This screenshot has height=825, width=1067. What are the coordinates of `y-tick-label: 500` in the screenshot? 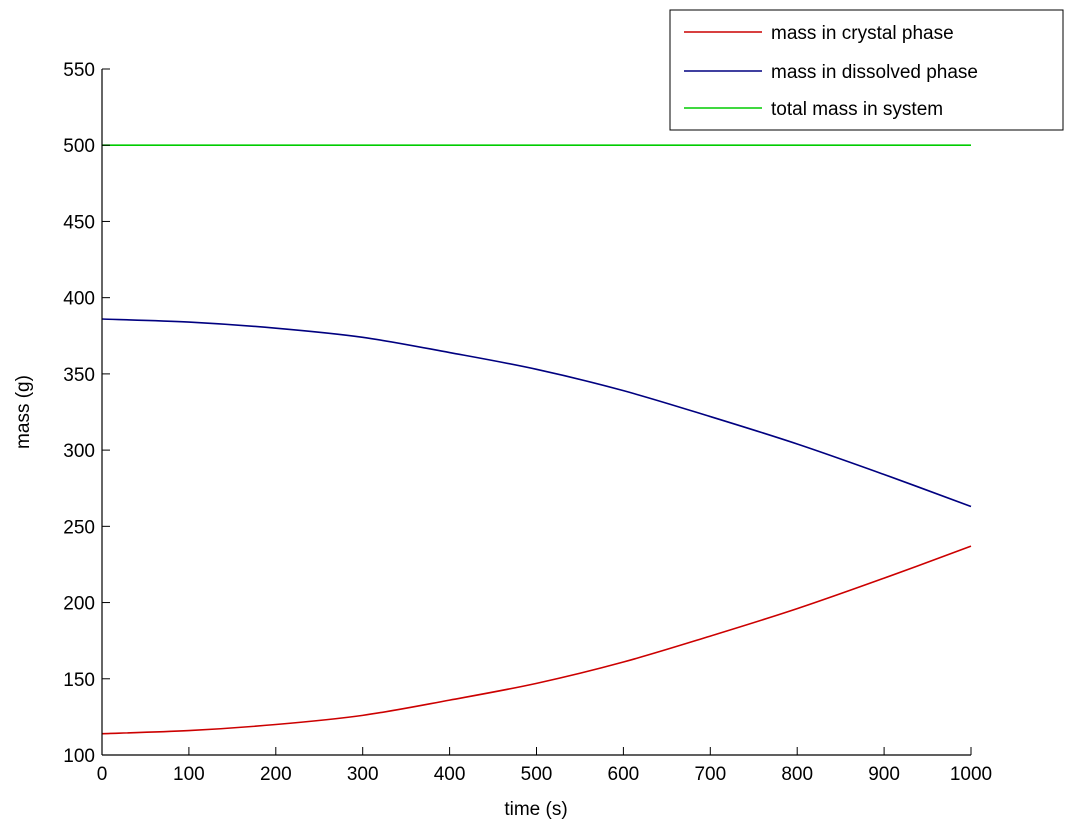 It's located at (79, 146).